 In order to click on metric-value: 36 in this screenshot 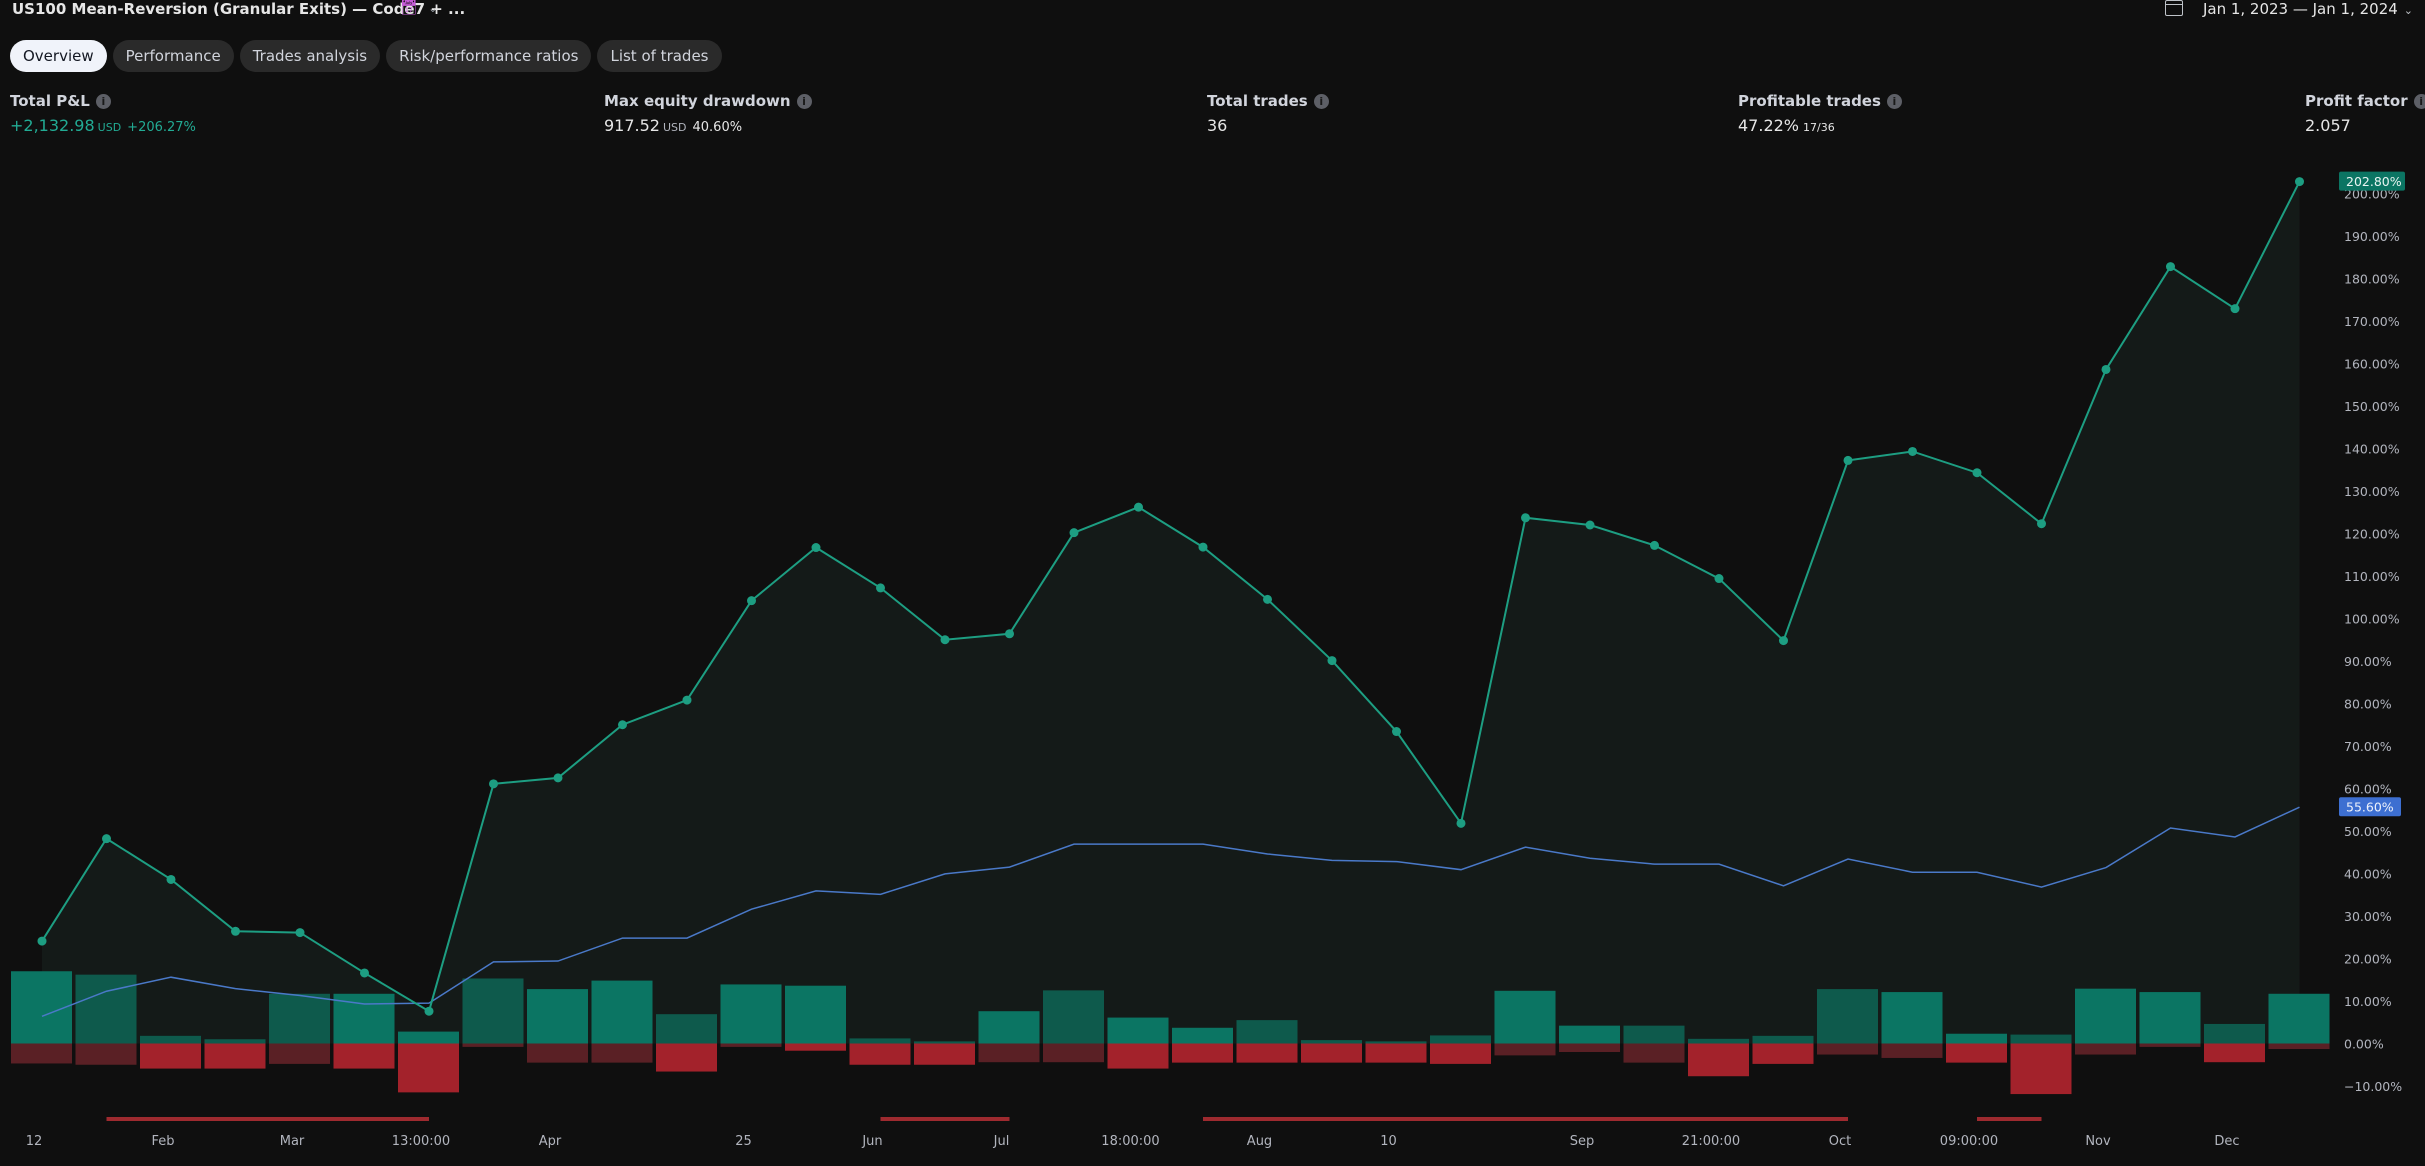, I will do `click(1217, 125)`.